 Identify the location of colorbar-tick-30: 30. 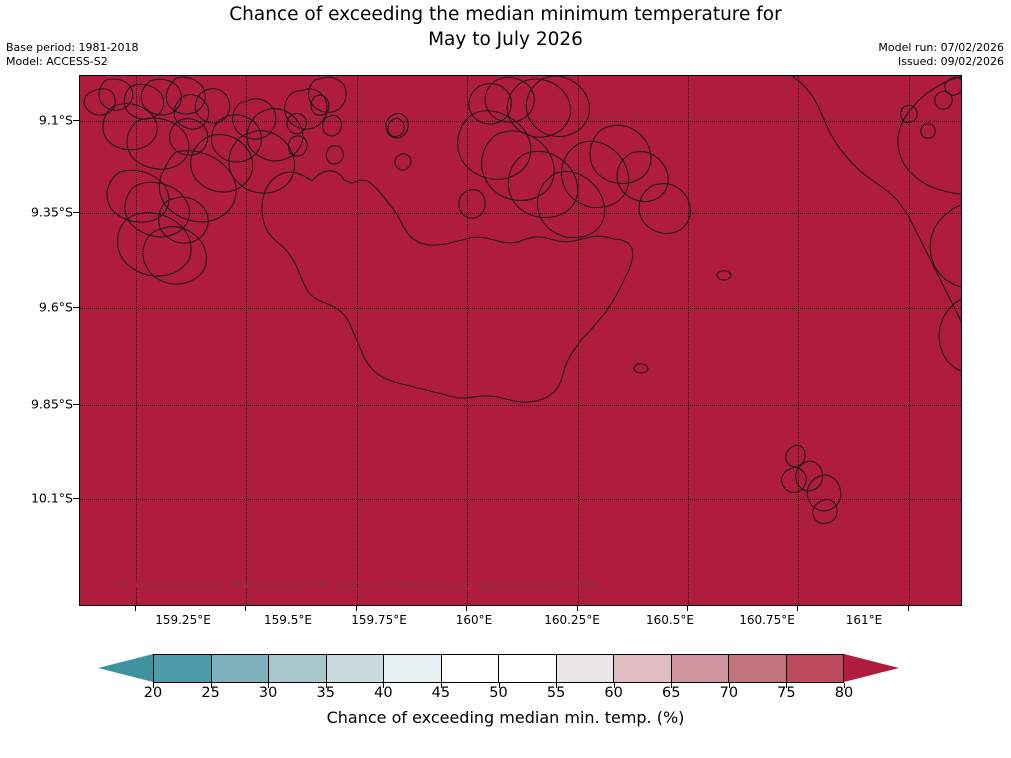
(268, 693).